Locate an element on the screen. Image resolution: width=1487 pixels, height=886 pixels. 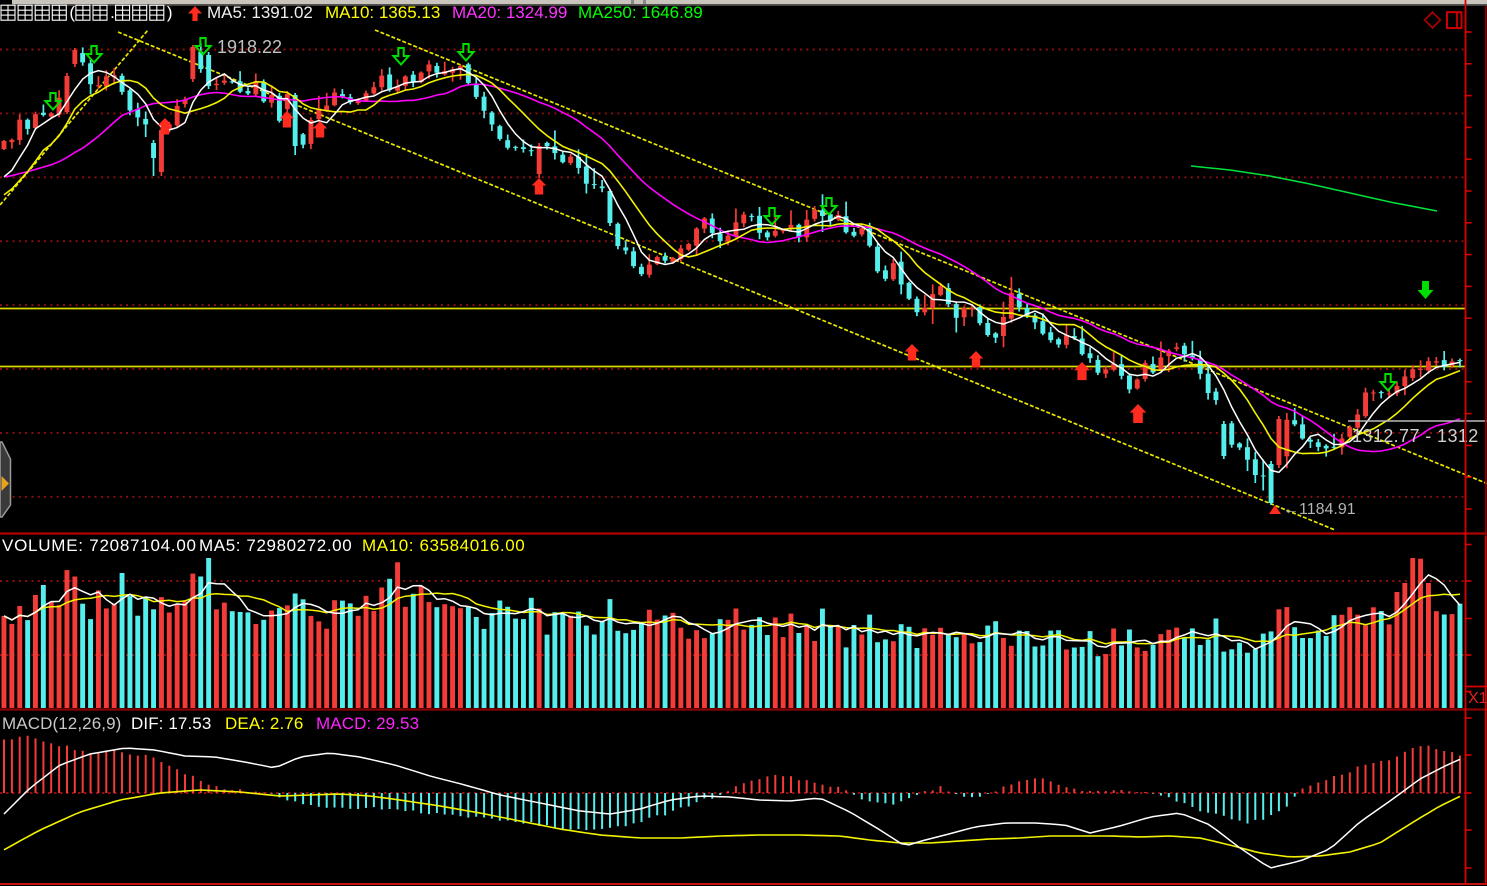
svg-text: X1 is located at coordinates (1477, 698).